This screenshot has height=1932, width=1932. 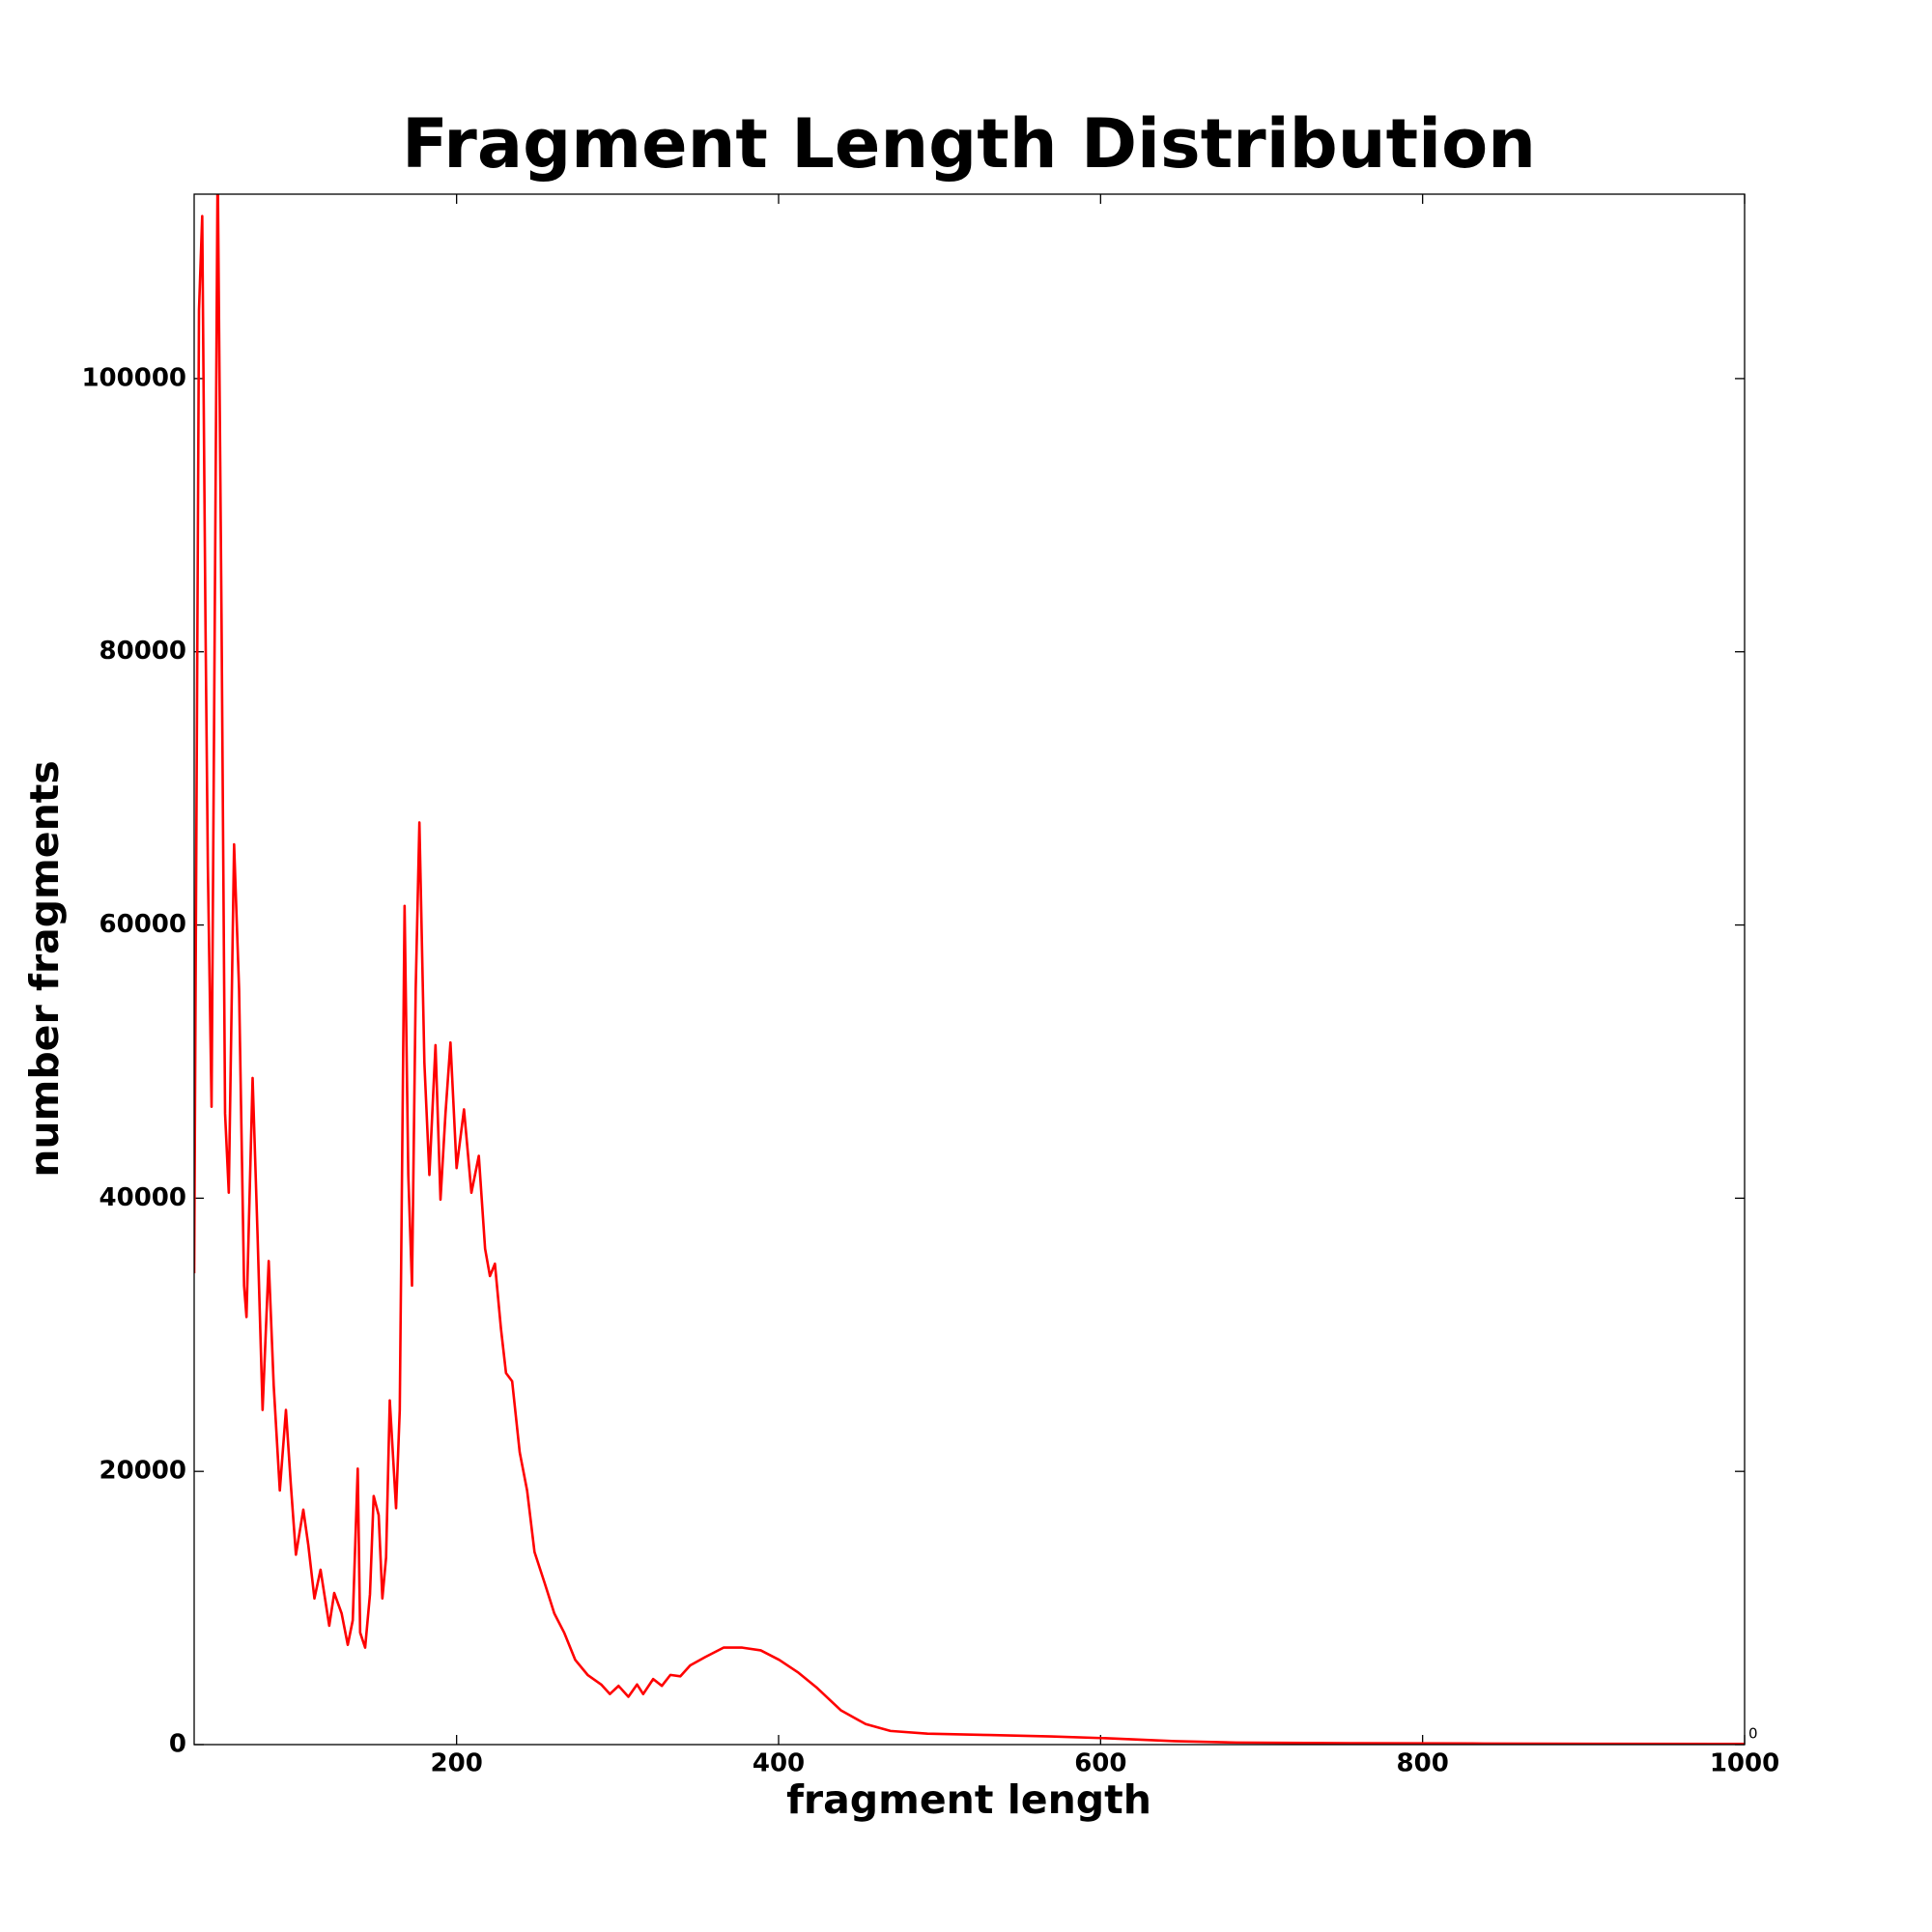 I want to click on x-axis-label: fragment length, so click(x=968, y=1799).